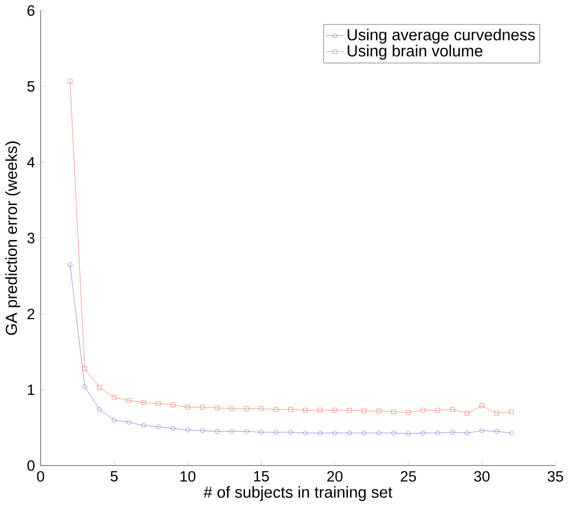 The height and width of the screenshot is (506, 569). Describe the element at coordinates (30, 86) in the screenshot. I see `y-tick-label: 5` at that location.